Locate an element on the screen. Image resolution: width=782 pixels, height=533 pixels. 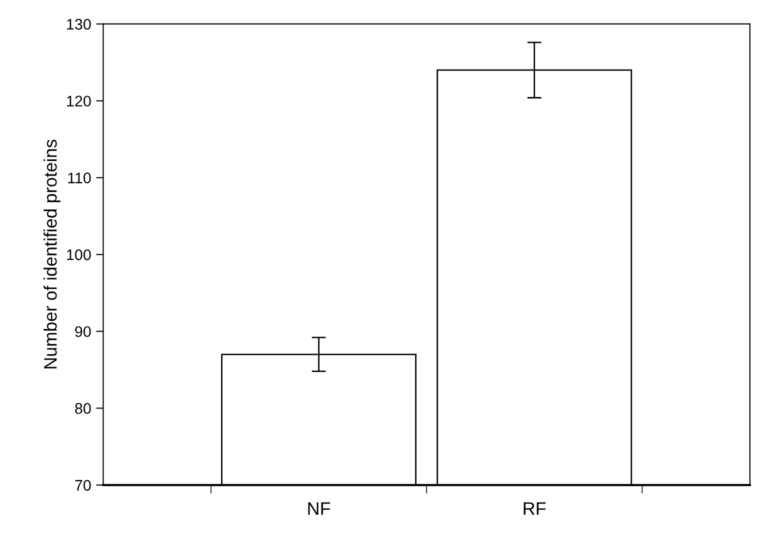
x-tick-label: RF is located at coordinates (535, 508).